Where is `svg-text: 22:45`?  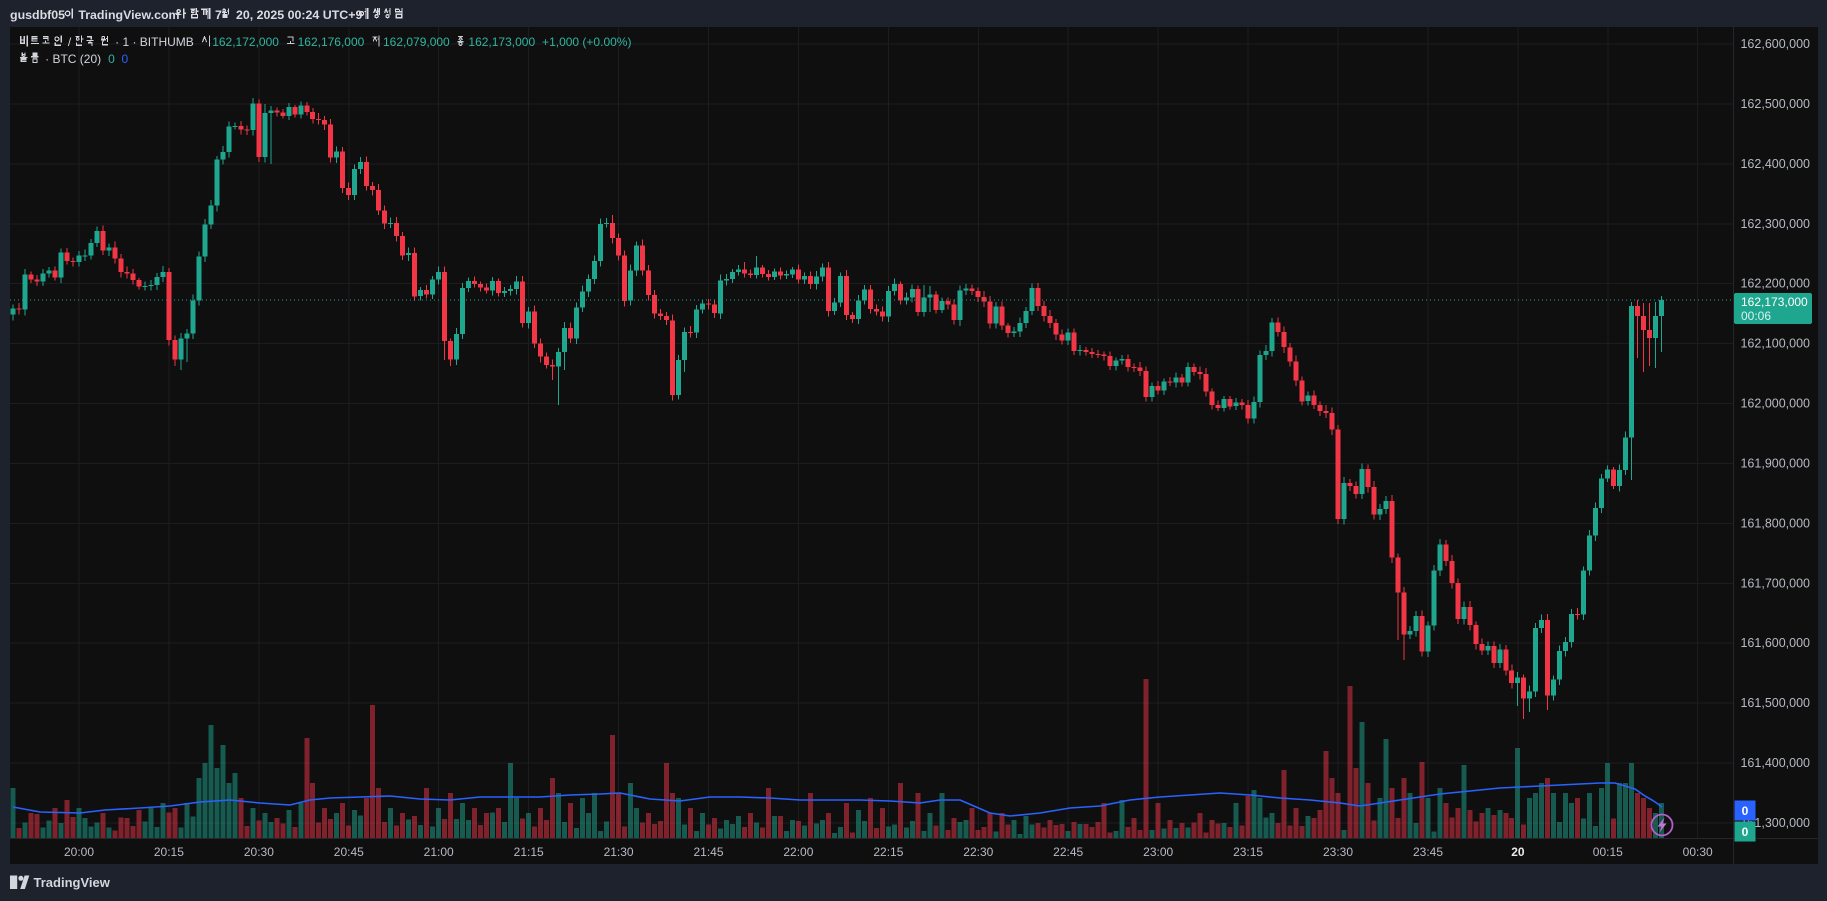 svg-text: 22:45 is located at coordinates (1068, 852).